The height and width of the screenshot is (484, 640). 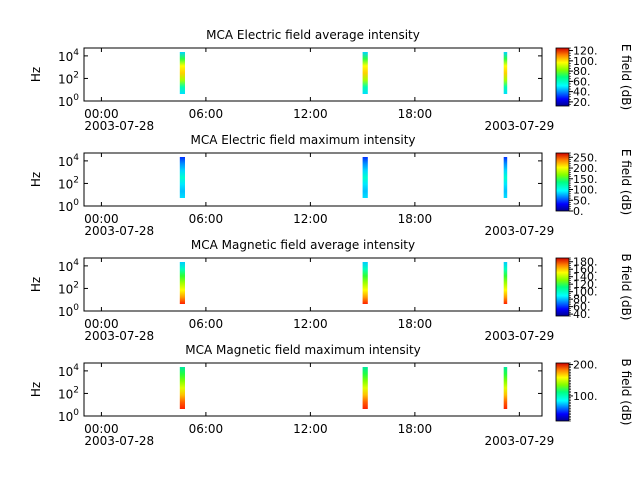 What do you see at coordinates (582, 102) in the screenshot?
I see `colorbar-tick-label: 20.` at bounding box center [582, 102].